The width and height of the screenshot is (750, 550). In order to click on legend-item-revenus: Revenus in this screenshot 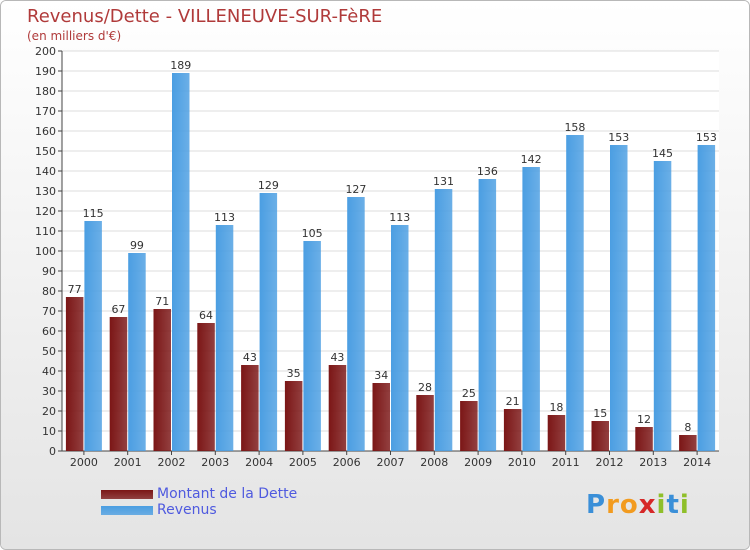, I will do `click(231, 510)`.